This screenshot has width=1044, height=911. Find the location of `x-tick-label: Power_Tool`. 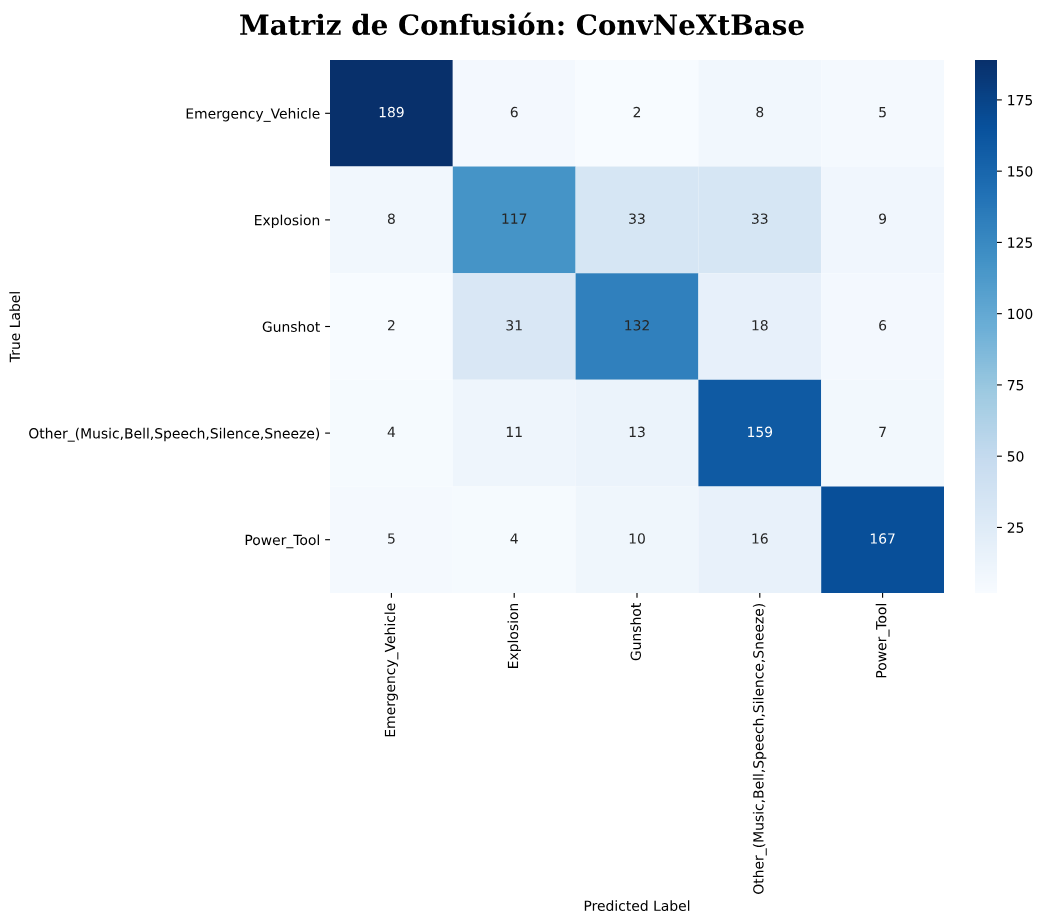

x-tick-label: Power_Tool is located at coordinates (882, 641).